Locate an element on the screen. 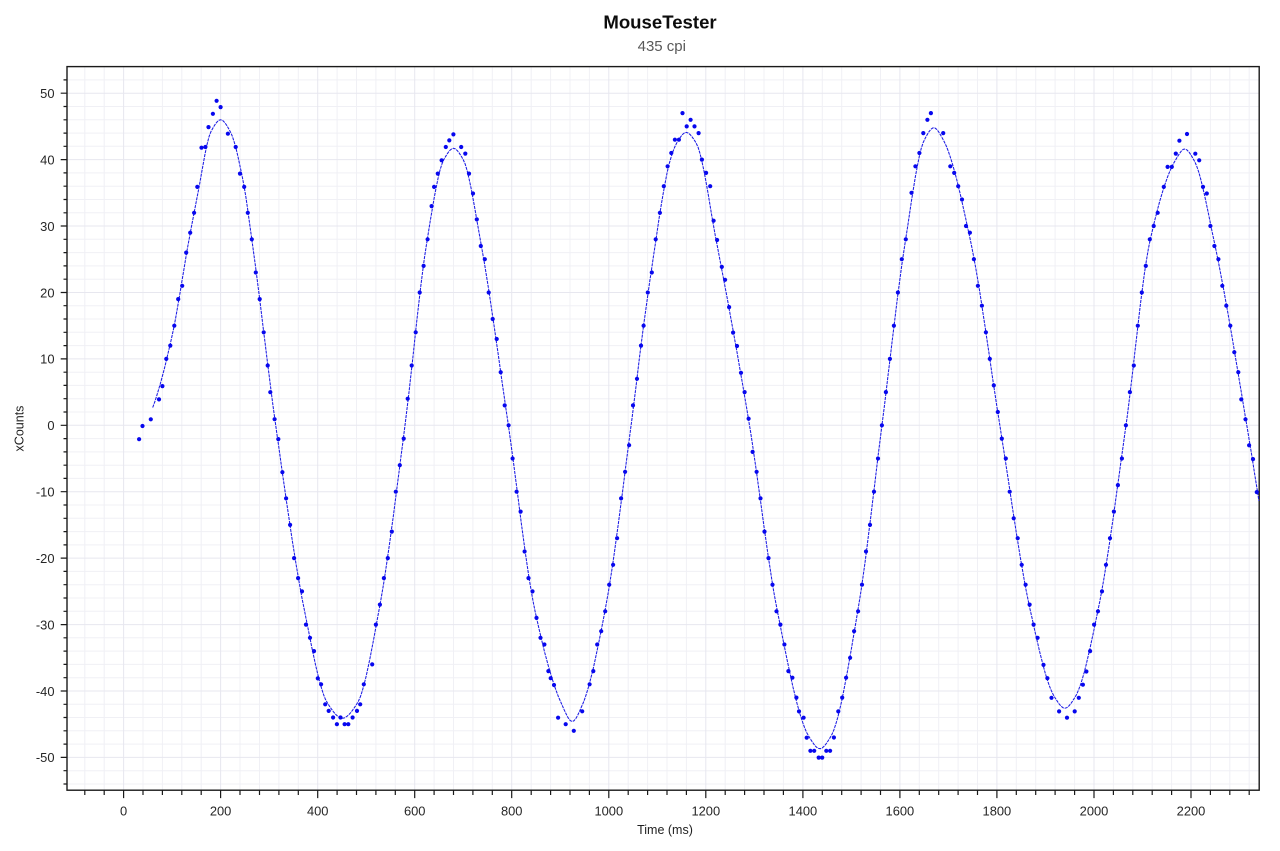 Image resolution: width=1280 pixels, height=851 pixels. svg-text: 10 is located at coordinates (47, 359).